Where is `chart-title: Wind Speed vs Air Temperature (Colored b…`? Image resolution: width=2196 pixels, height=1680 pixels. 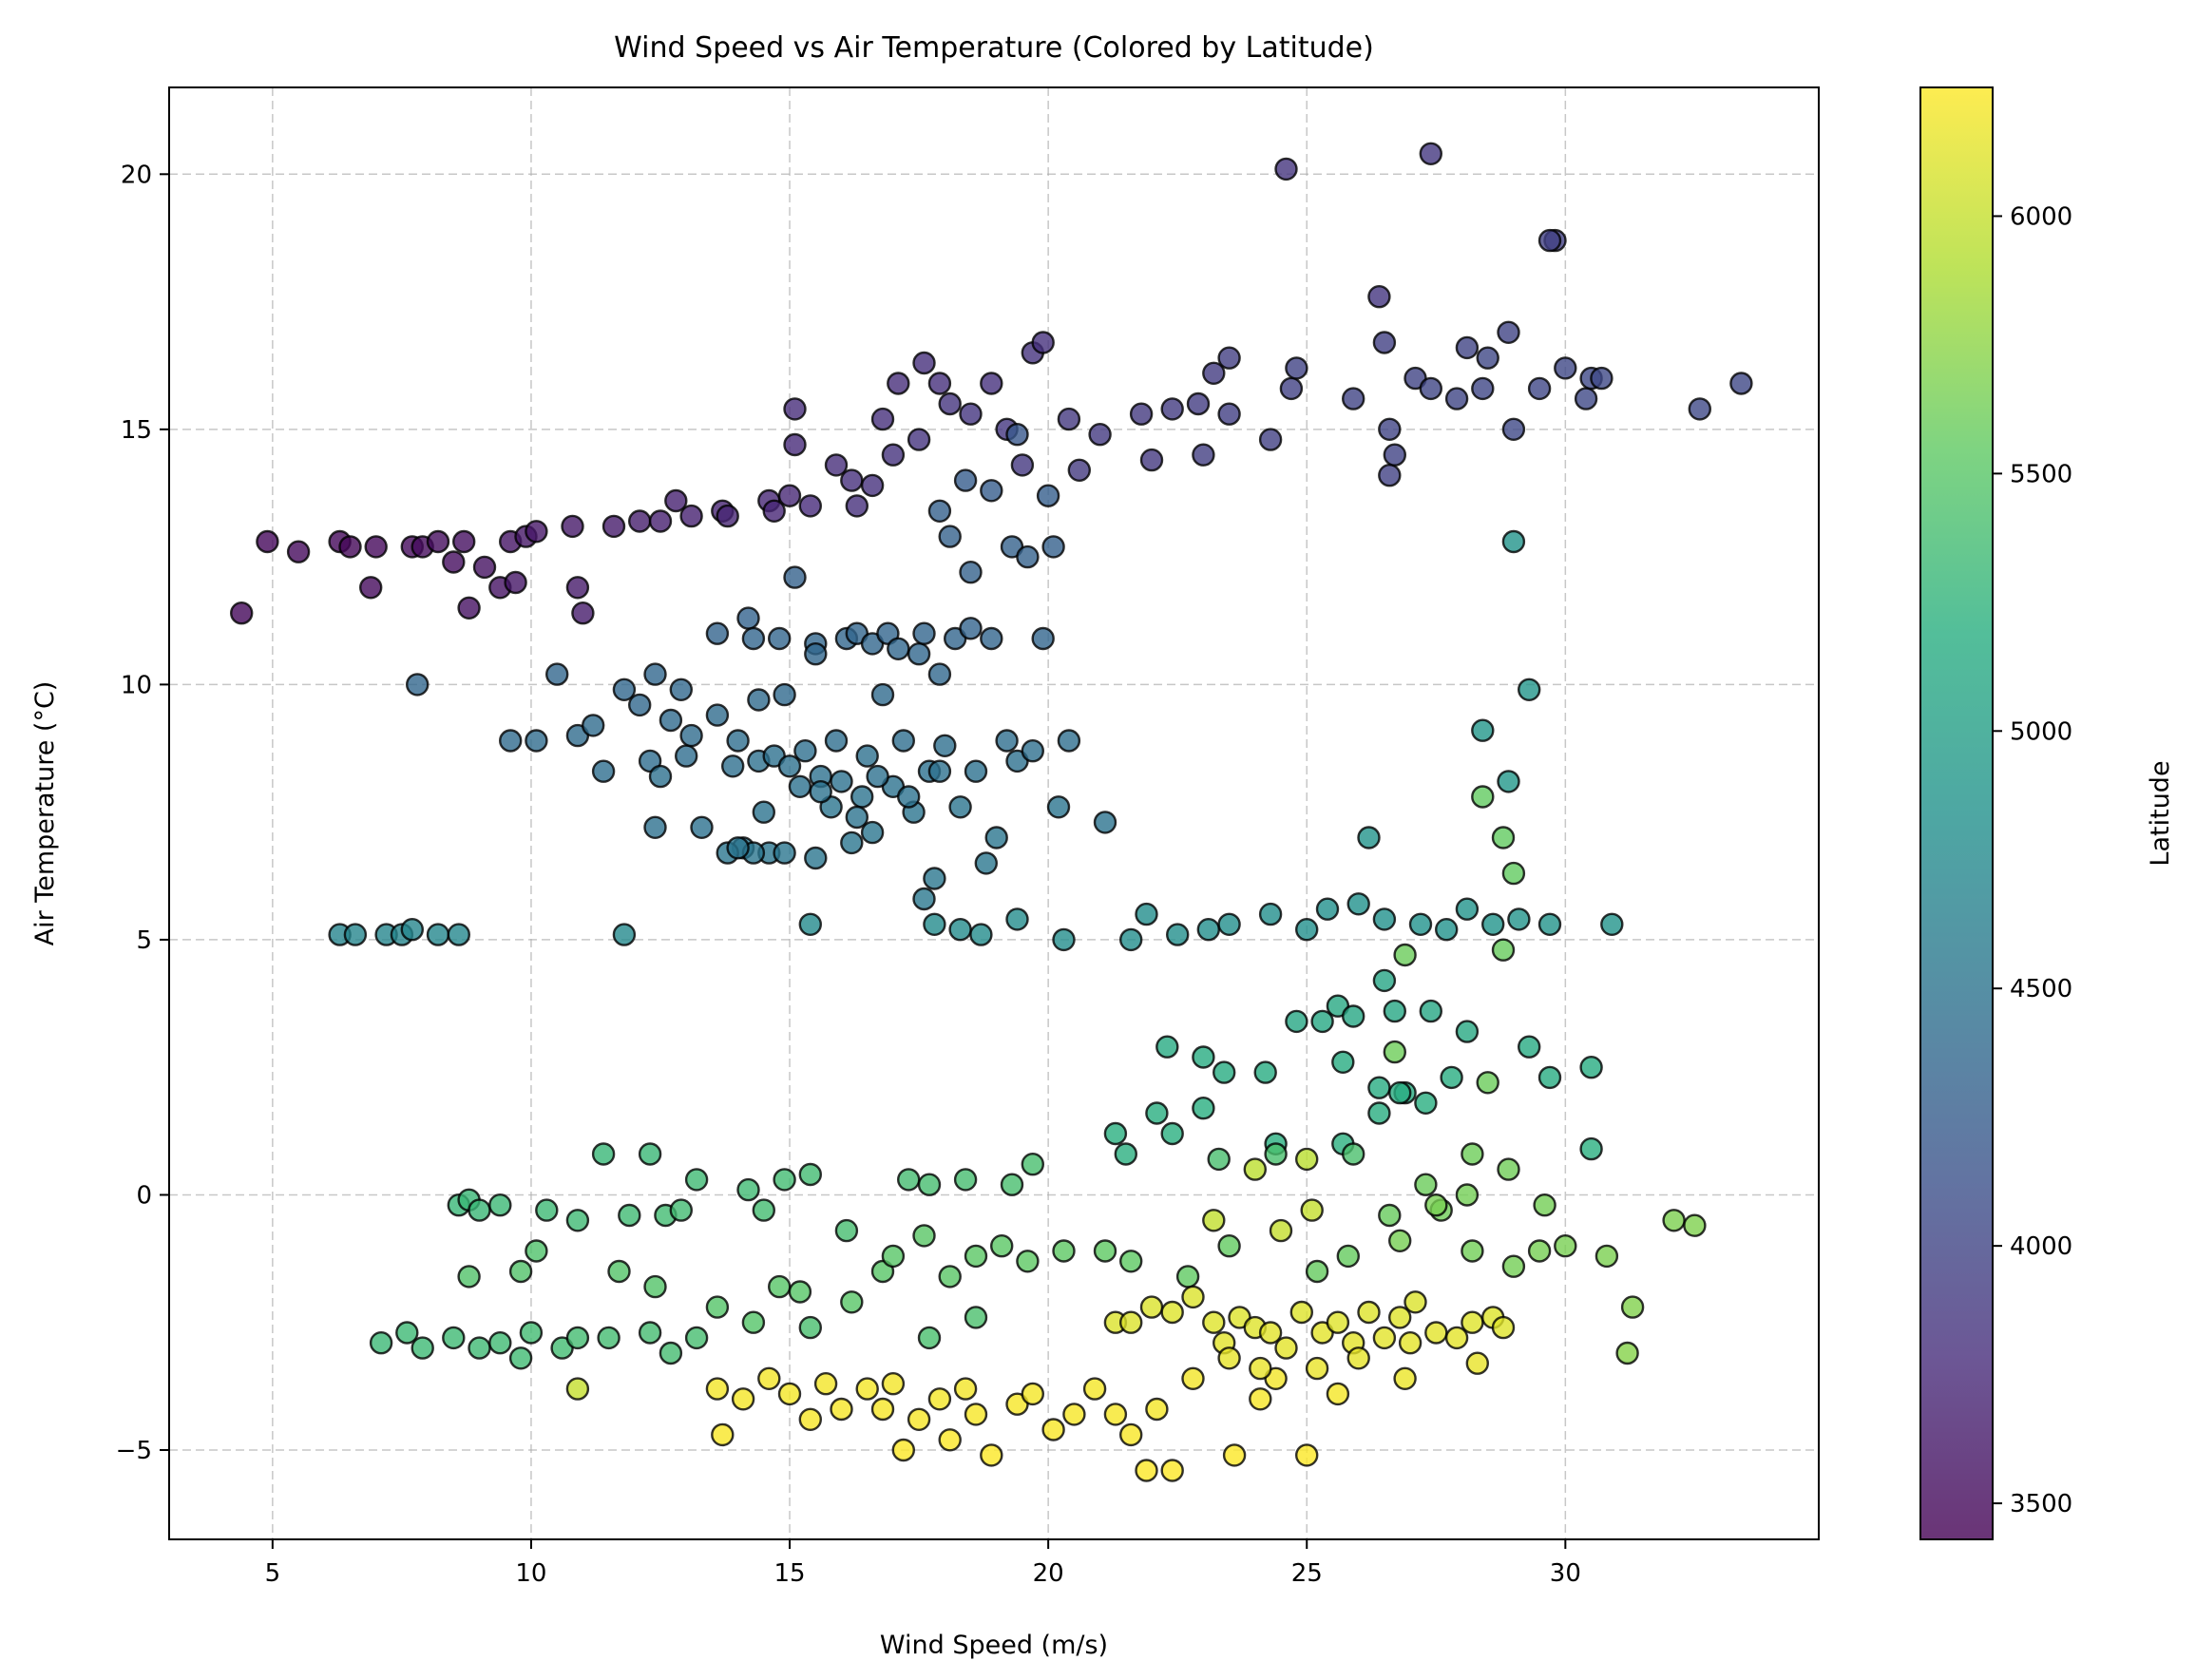
chart-title: Wind Speed vs Air Temperature (Colored b… is located at coordinates (994, 48).